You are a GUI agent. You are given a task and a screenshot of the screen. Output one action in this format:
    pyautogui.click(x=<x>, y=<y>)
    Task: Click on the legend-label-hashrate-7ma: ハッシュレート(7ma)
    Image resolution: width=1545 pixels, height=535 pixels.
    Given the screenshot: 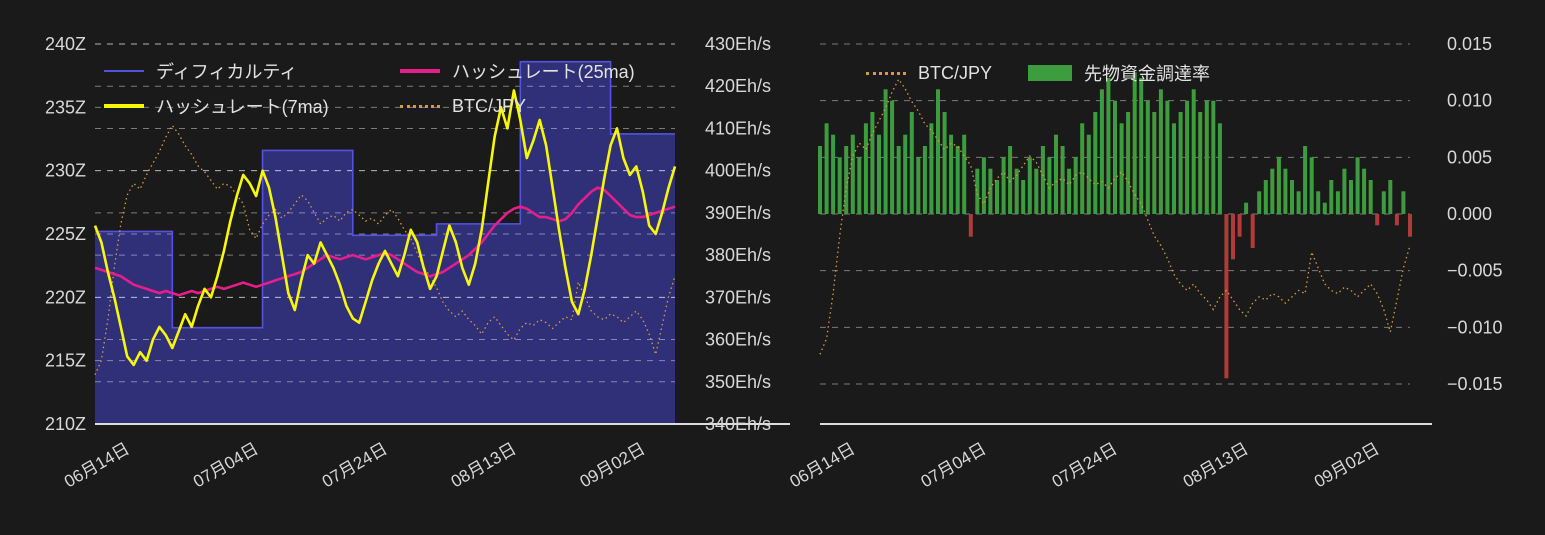 What is the action you would take?
    pyautogui.click(x=242, y=107)
    